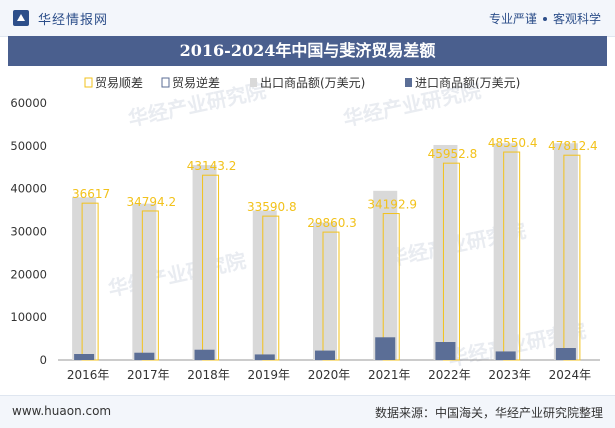 Image resolution: width=615 pixels, height=428 pixels. What do you see at coordinates (212, 166) in the screenshot?
I see `data-label: 43143.2` at bounding box center [212, 166].